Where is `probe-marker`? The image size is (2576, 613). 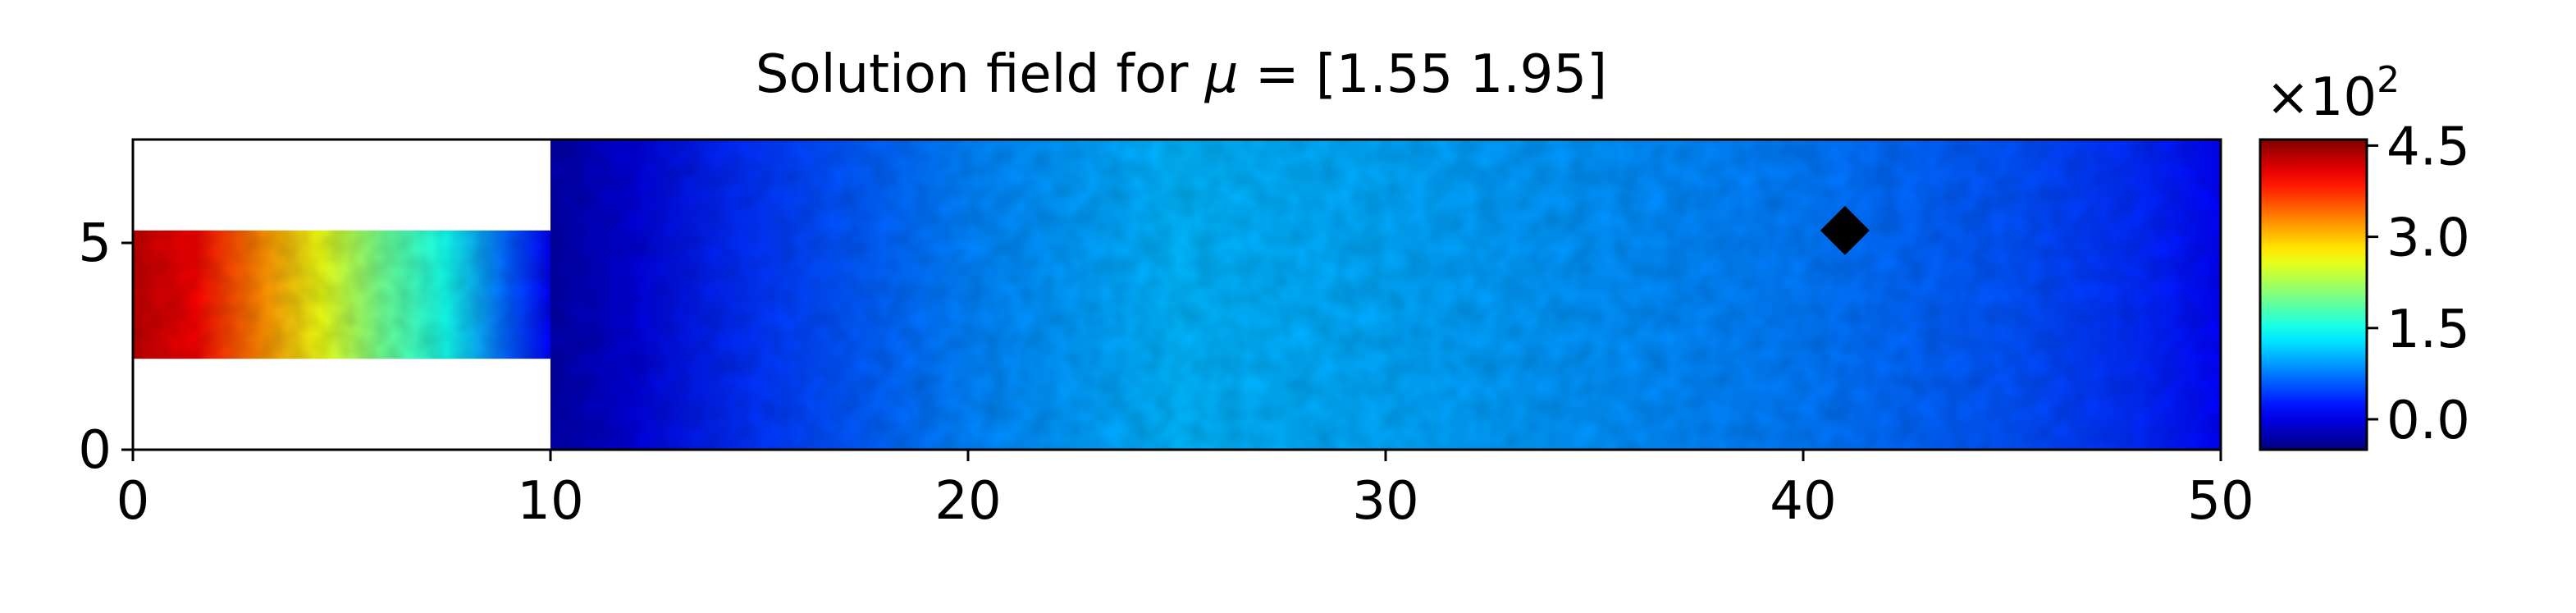 probe-marker is located at coordinates (1845, 230).